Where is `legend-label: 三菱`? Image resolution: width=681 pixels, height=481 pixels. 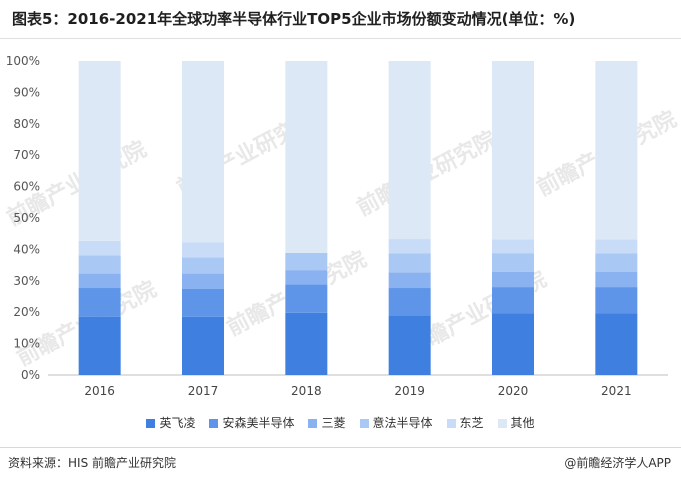 legend-label: 三菱 is located at coordinates (333, 423).